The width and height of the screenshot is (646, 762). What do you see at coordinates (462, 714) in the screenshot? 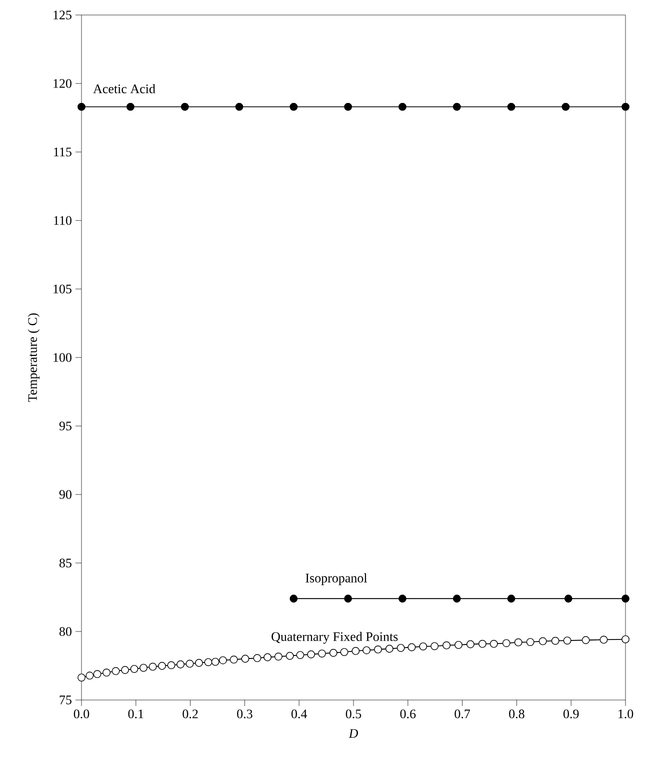
I see `x-tick-label: 0.7` at bounding box center [462, 714].